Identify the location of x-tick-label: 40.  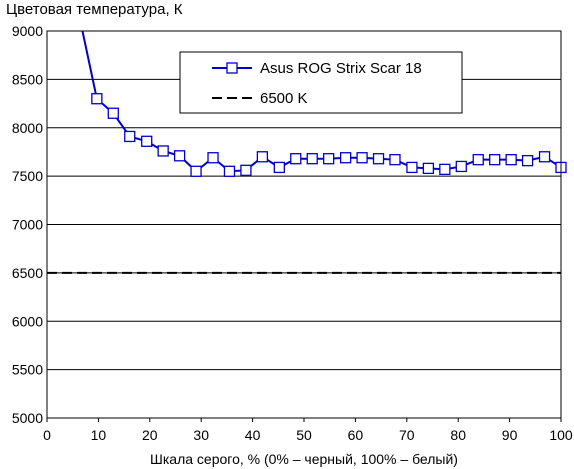
(253, 435).